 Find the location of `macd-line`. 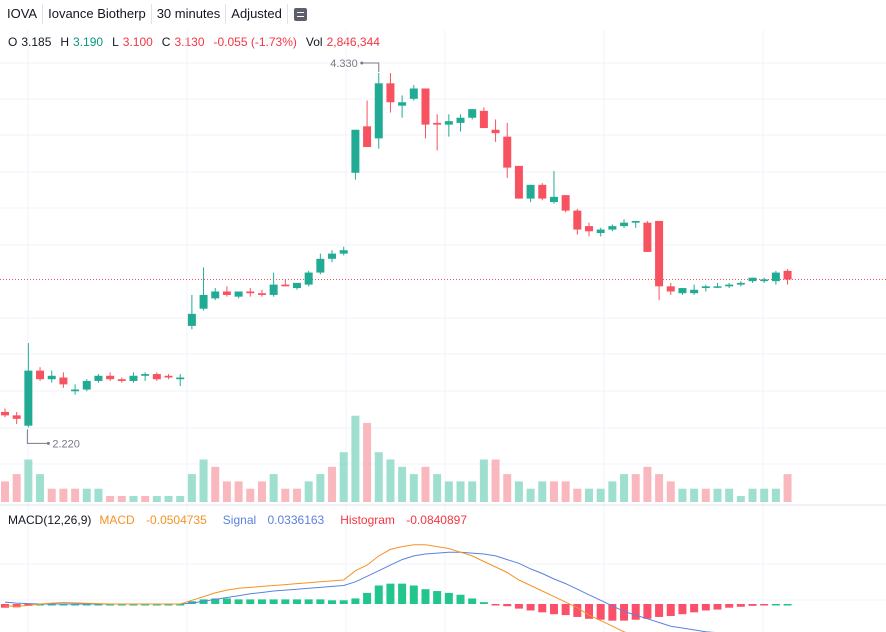

macd-line is located at coordinates (315, 588).